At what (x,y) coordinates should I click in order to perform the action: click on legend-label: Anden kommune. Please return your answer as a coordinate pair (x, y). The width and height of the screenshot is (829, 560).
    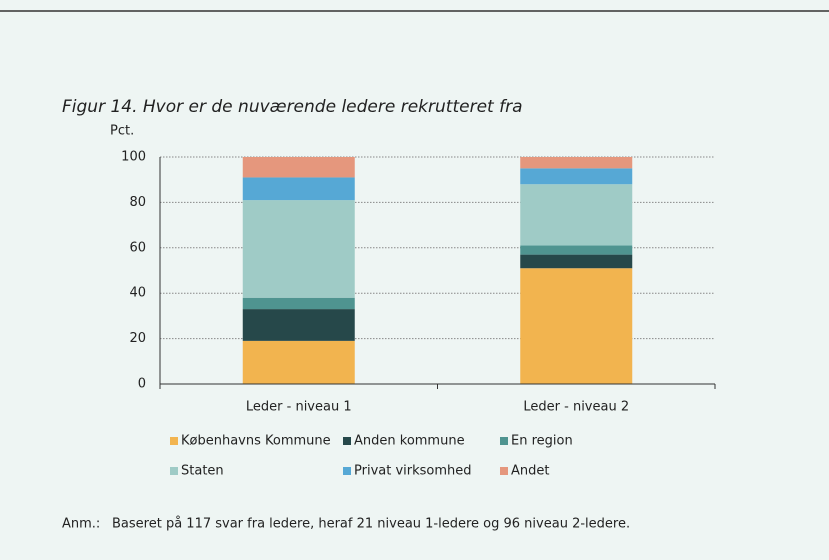
    Looking at the image, I should click on (409, 441).